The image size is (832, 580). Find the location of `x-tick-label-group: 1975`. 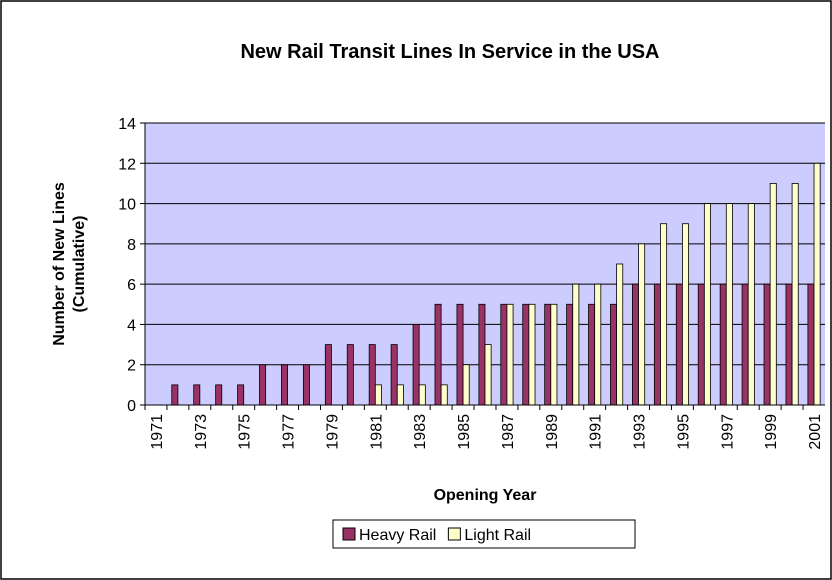

x-tick-label-group: 1975 is located at coordinates (245, 432).